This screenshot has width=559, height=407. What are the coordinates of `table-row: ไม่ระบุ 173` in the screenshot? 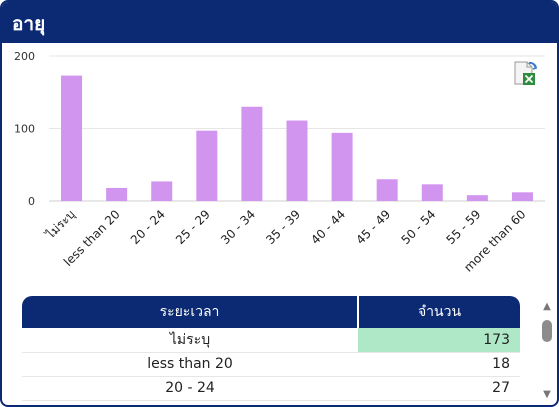 It's located at (271, 340).